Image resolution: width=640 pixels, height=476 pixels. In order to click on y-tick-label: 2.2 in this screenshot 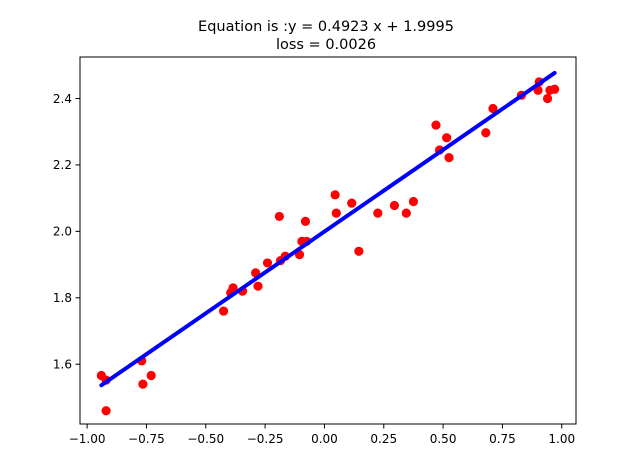, I will do `click(62, 165)`.